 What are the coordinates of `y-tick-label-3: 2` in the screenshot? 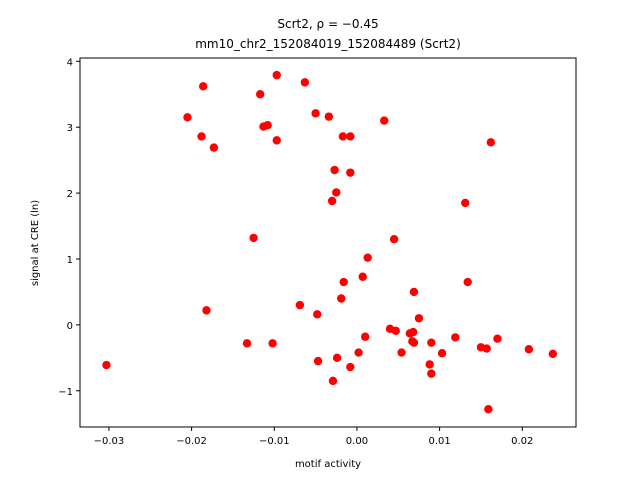 It's located at (70, 194).